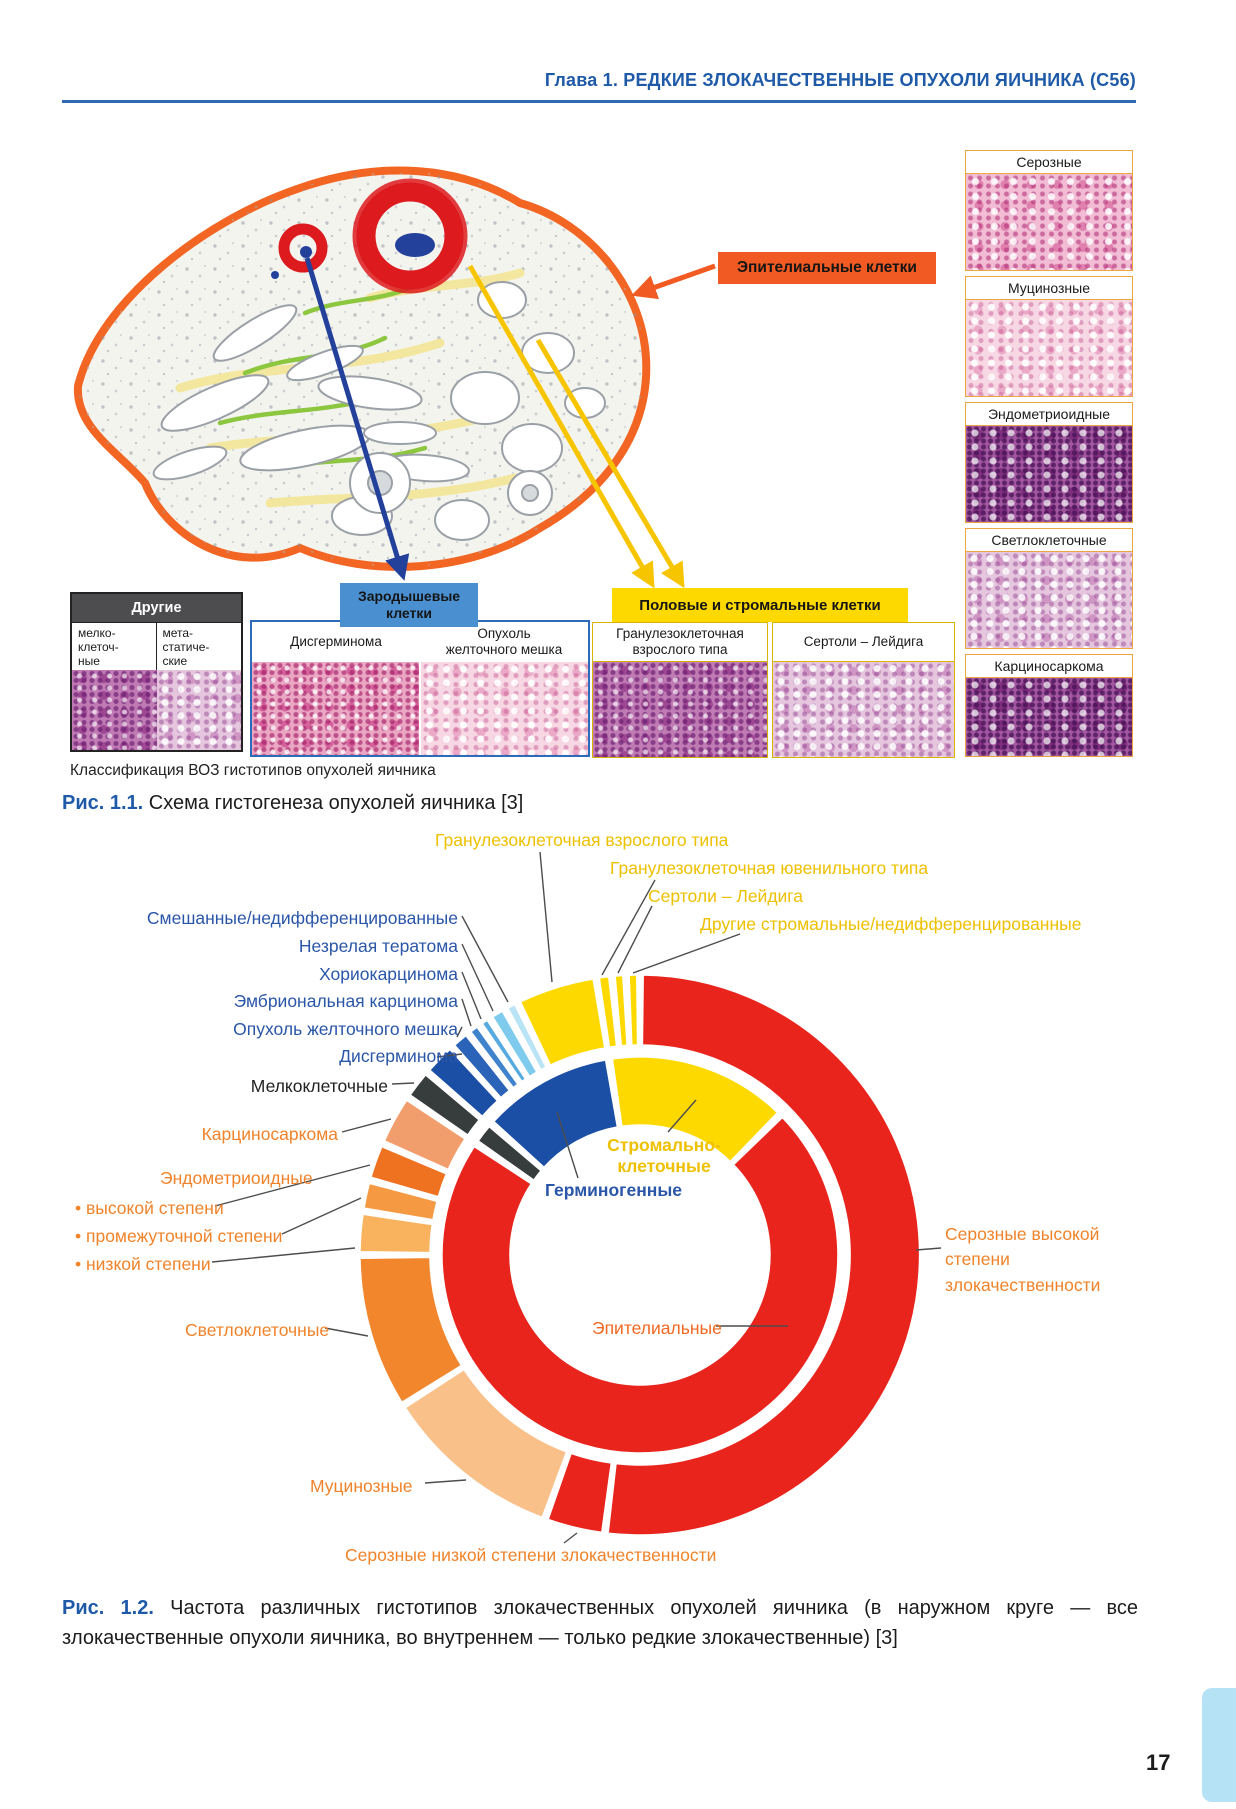 The width and height of the screenshot is (1236, 1809). Describe the element at coordinates (345, 1001) in the screenshot. I see `label-embryonal-carcinoma: Эмбриональная карцинома` at that location.